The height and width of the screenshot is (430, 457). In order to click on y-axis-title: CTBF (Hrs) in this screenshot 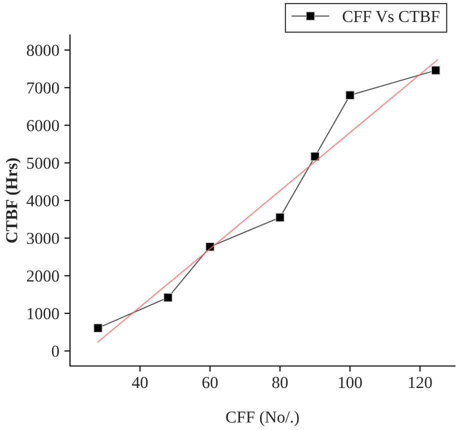, I will do `click(13, 200)`.